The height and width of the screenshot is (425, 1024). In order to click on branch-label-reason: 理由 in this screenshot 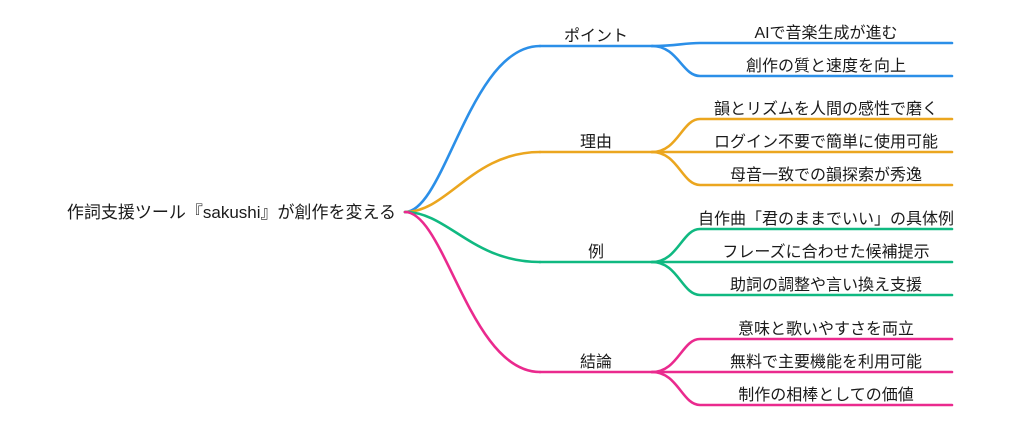, I will do `click(596, 142)`.